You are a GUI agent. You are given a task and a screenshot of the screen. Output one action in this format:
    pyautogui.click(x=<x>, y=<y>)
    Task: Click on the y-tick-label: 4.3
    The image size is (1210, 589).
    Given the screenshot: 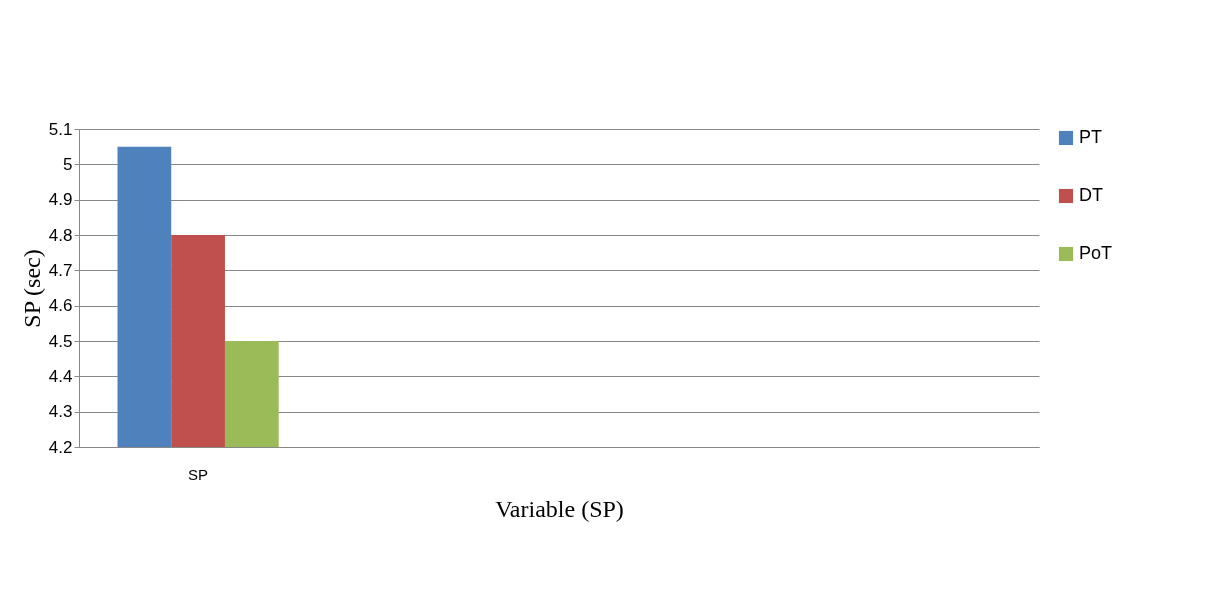 What is the action you would take?
    pyautogui.click(x=60, y=412)
    